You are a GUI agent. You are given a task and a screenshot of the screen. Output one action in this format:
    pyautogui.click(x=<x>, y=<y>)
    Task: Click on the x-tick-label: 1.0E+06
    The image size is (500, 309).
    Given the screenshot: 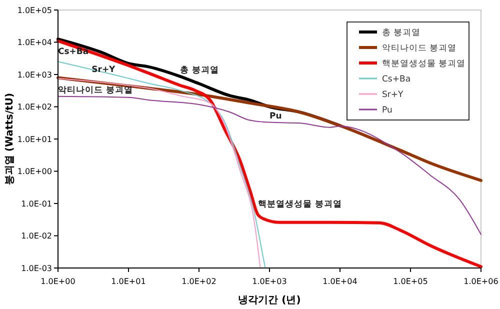 What is the action you would take?
    pyautogui.click(x=481, y=281)
    